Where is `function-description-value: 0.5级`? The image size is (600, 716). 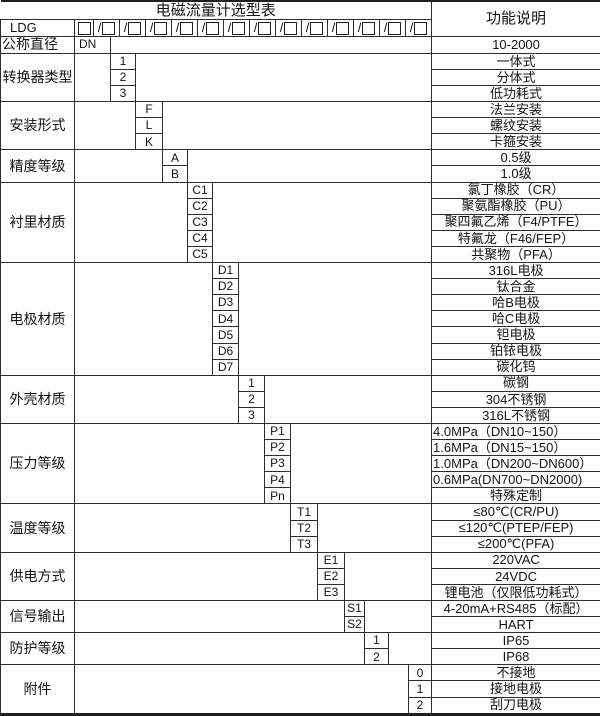
function-description-value: 0.5级 is located at coordinates (515, 158).